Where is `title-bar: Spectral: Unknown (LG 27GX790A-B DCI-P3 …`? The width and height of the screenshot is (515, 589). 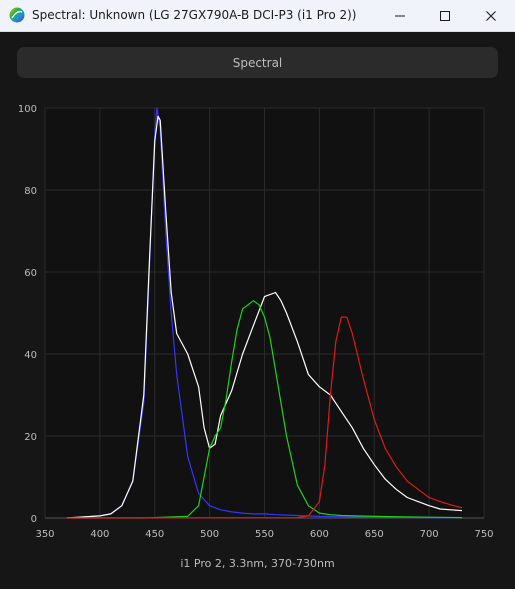
title-bar: Spectral: Unknown (LG 27GX790A-B DCI-P3 … is located at coordinates (257, 16).